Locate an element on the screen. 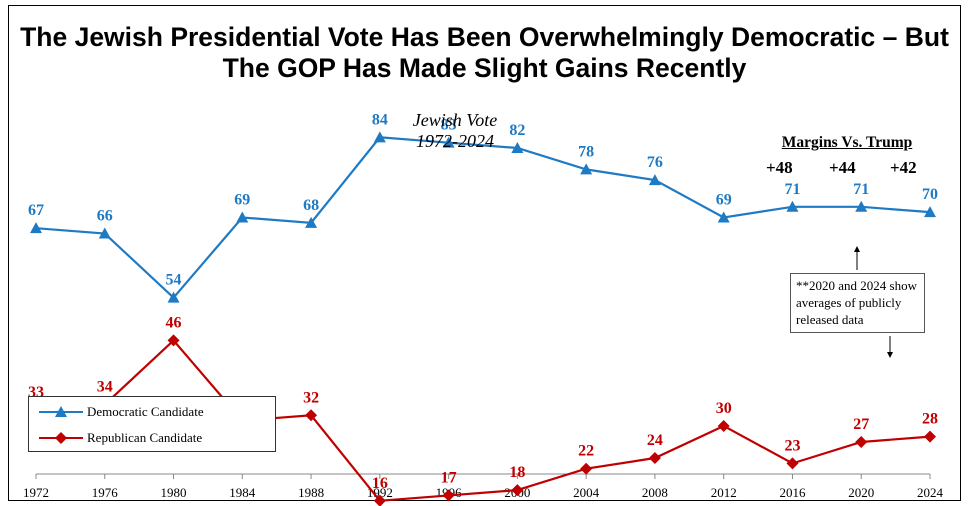 Image resolution: width=969 pixels, height=506 pixels. note-arrowhead-up is located at coordinates (857, 249).